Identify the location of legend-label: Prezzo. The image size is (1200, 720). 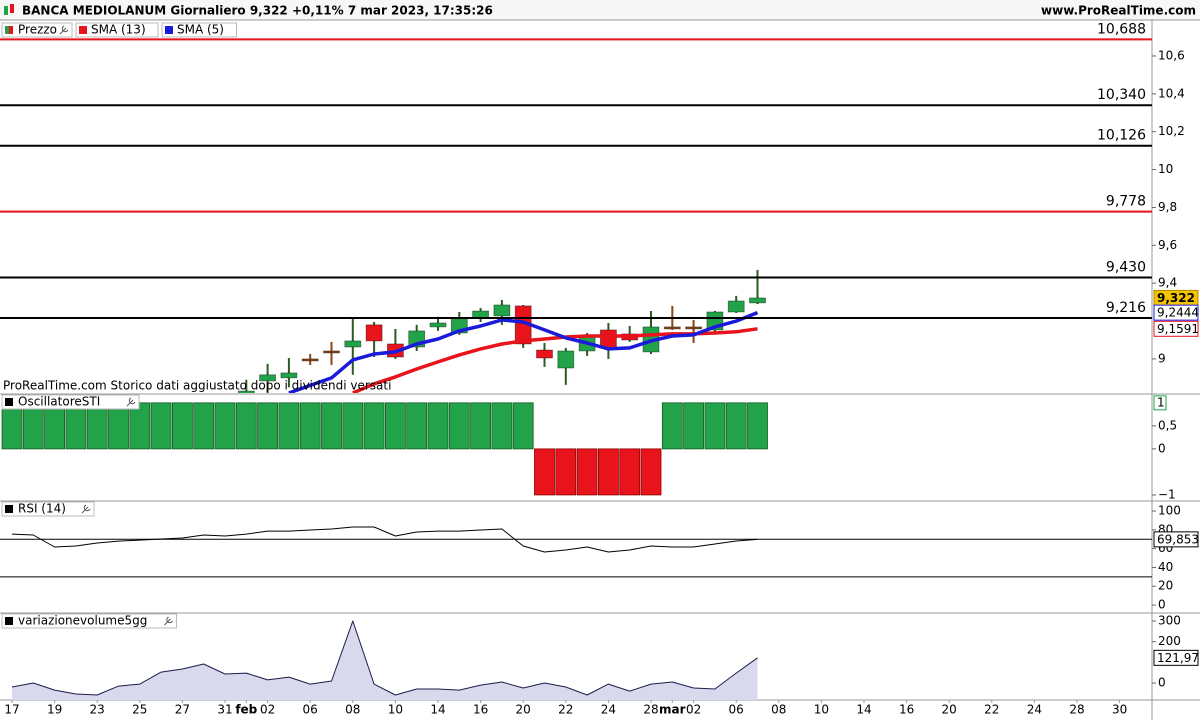
(37, 30).